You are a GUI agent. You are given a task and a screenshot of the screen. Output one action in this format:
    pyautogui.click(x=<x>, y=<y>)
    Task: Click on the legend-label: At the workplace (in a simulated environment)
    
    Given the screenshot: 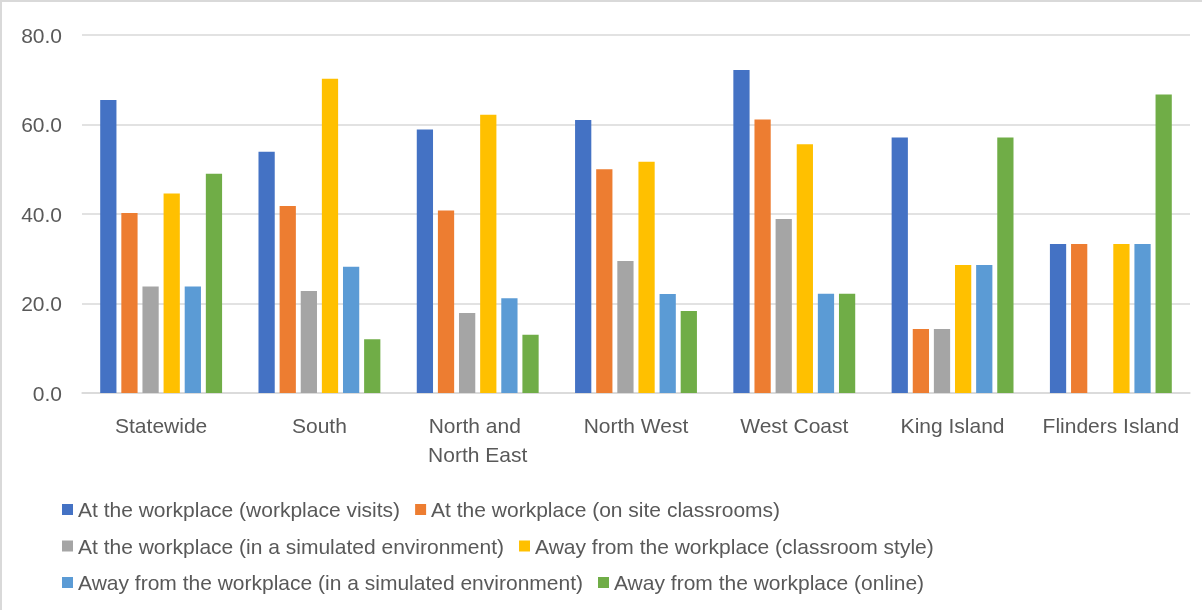 What is the action you would take?
    pyautogui.click(x=291, y=546)
    